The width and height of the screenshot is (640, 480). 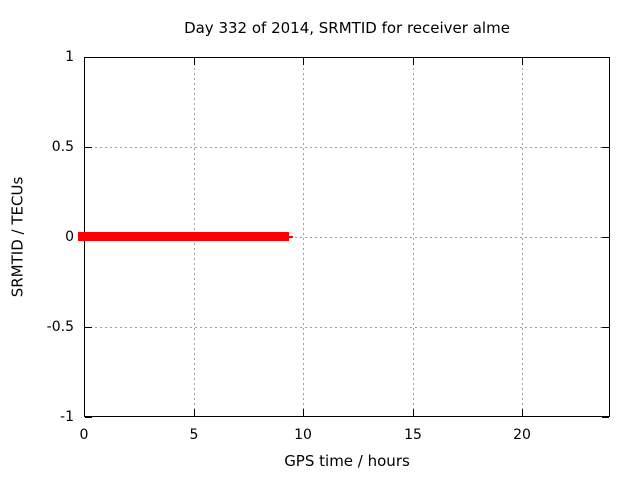 I want to click on x-tick-label: 10, so click(x=303, y=435).